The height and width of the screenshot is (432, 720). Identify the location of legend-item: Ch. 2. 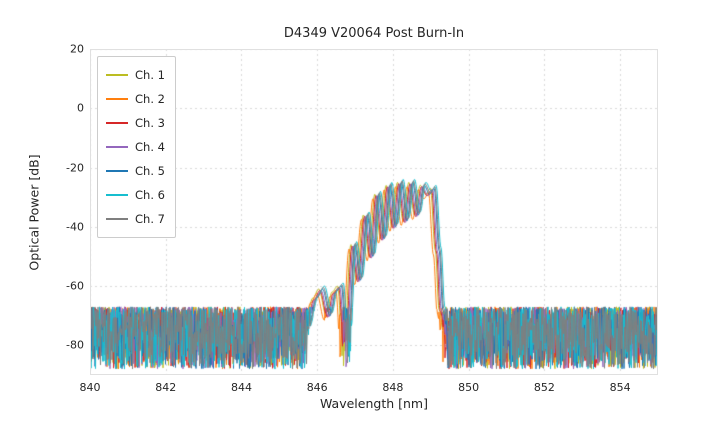
(135, 99).